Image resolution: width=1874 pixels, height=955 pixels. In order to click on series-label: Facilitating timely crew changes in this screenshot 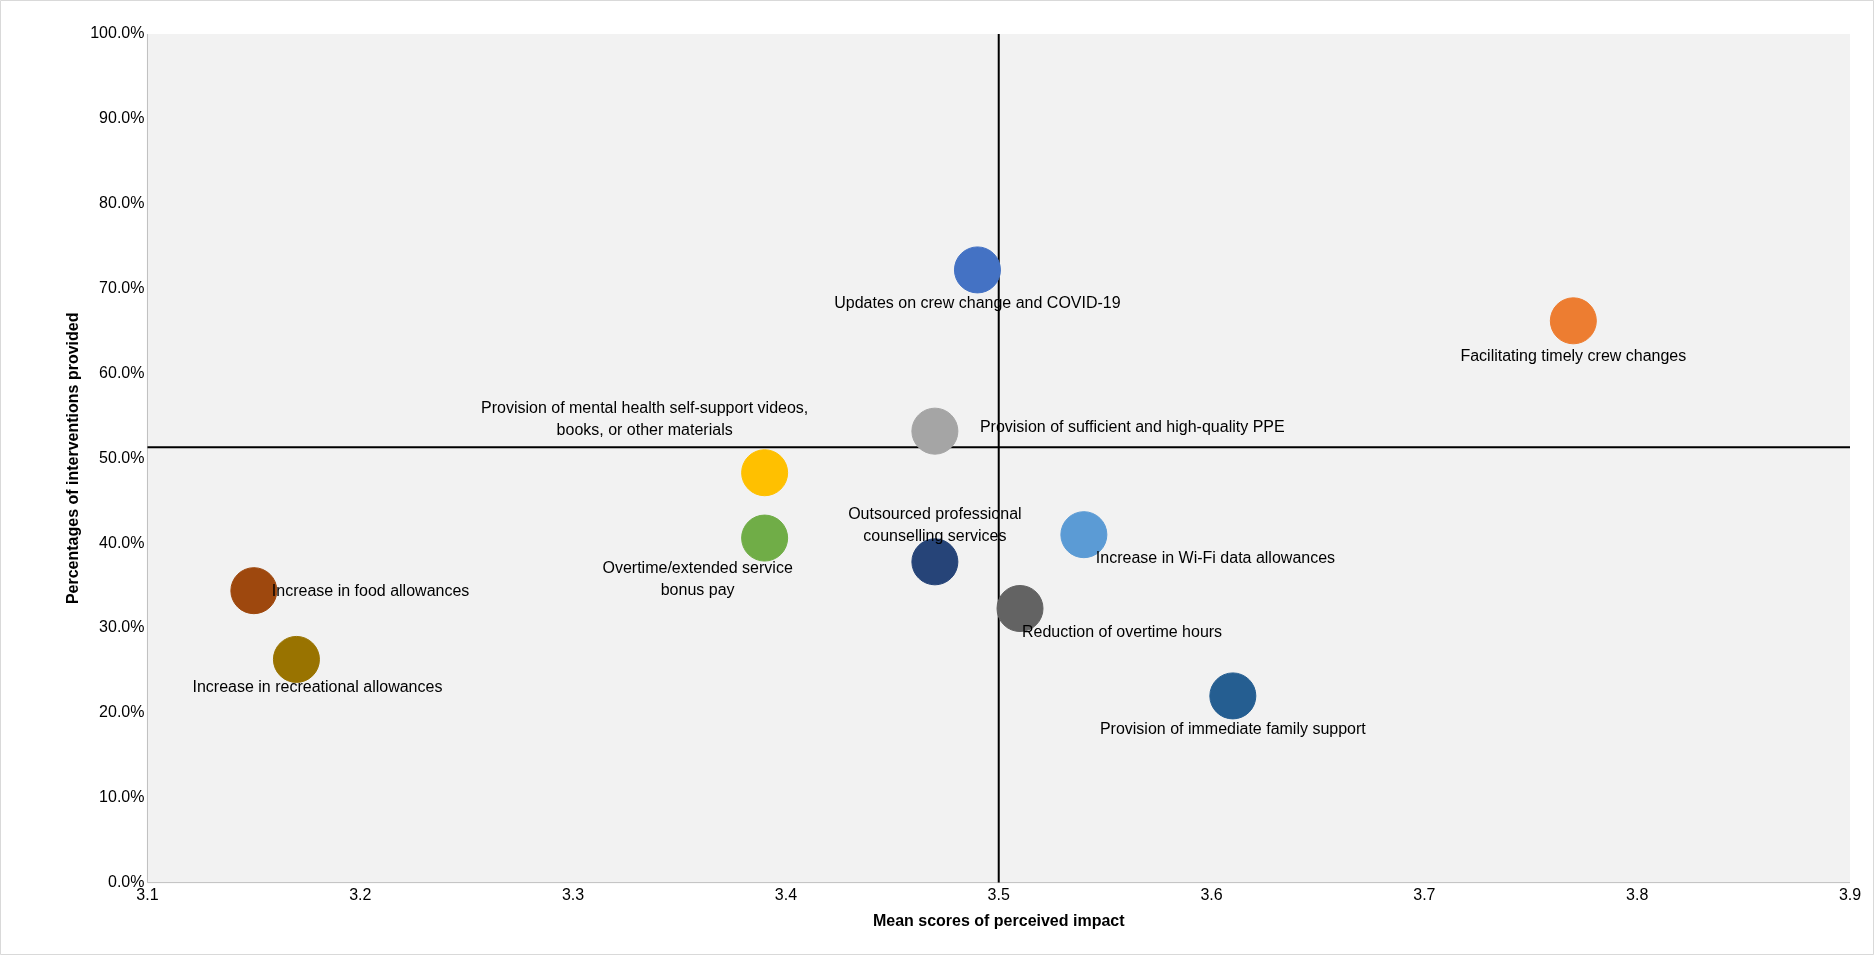, I will do `click(1573, 356)`.